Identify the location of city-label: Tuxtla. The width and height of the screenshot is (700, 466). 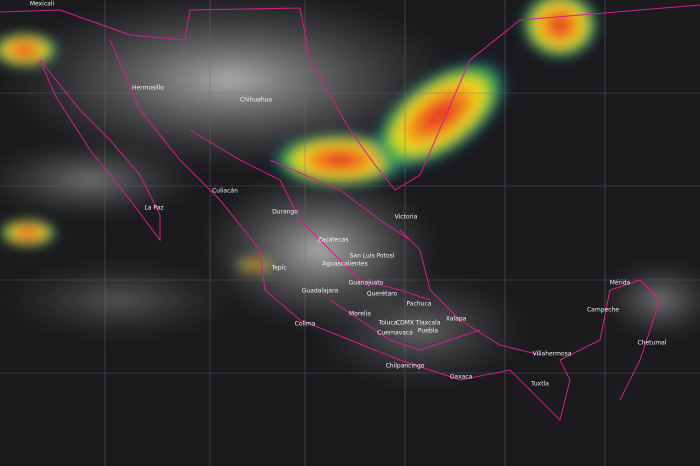
(539, 384).